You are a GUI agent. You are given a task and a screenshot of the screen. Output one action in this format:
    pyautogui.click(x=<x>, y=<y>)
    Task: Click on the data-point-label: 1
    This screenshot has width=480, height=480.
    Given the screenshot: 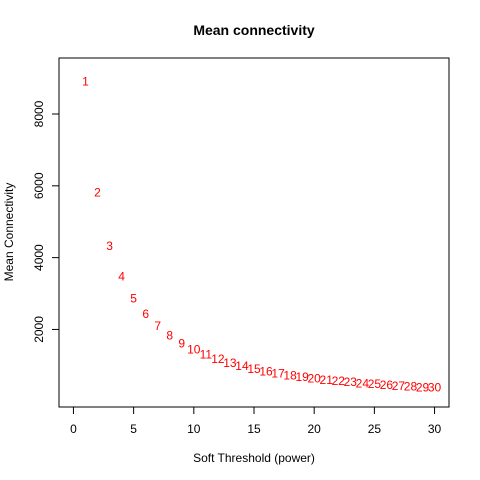 What is the action you would take?
    pyautogui.click(x=85, y=82)
    